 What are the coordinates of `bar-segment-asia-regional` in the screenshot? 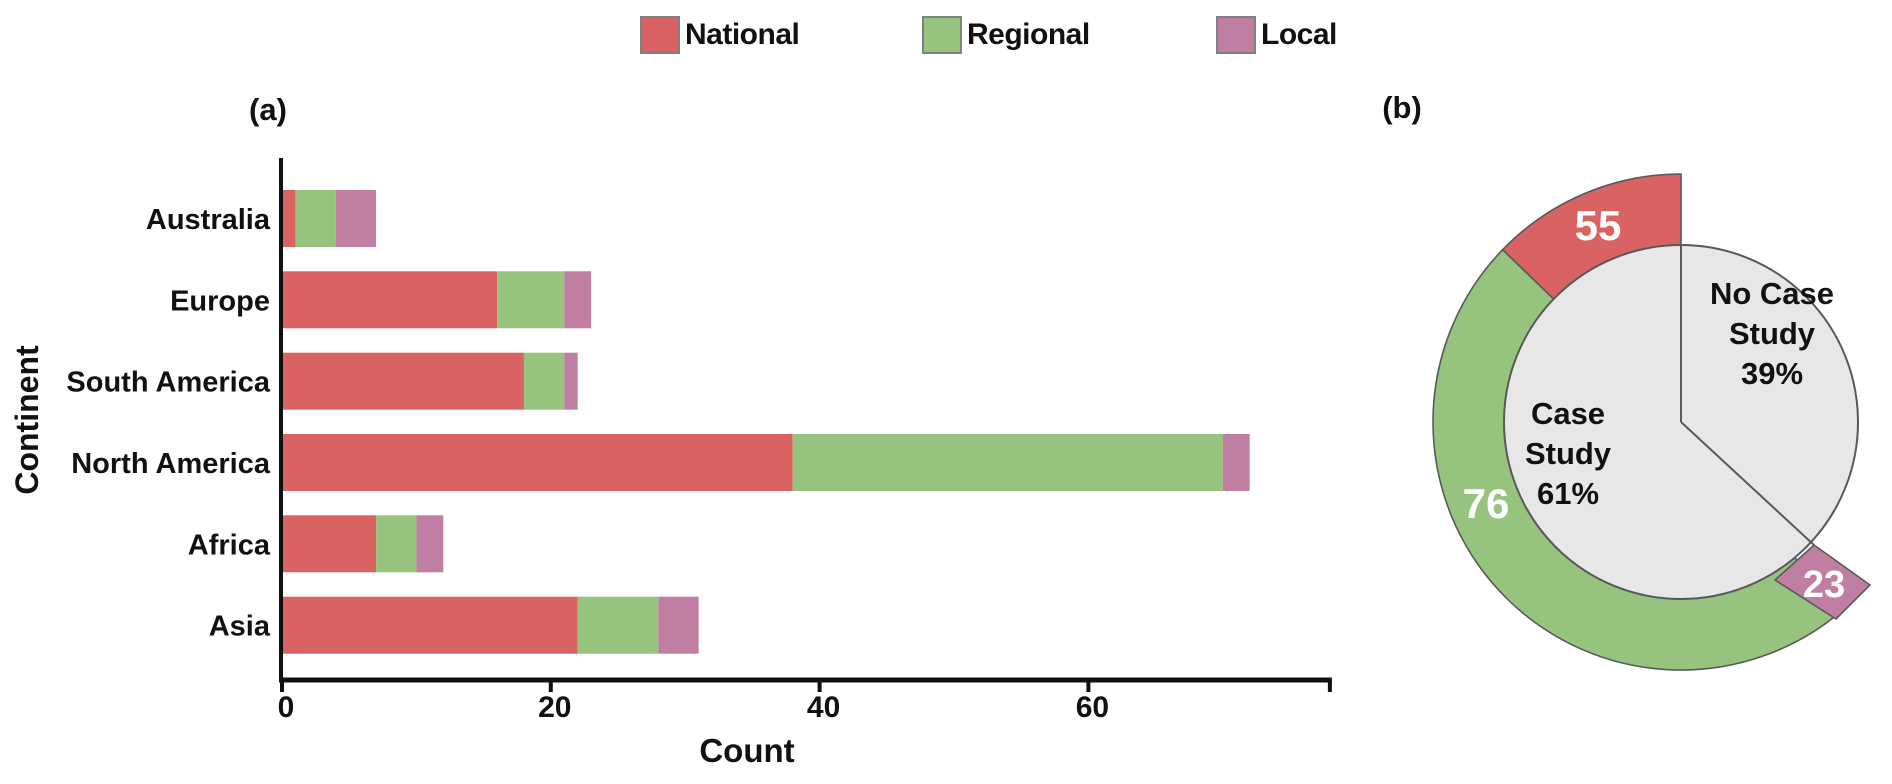 It's located at (618, 625).